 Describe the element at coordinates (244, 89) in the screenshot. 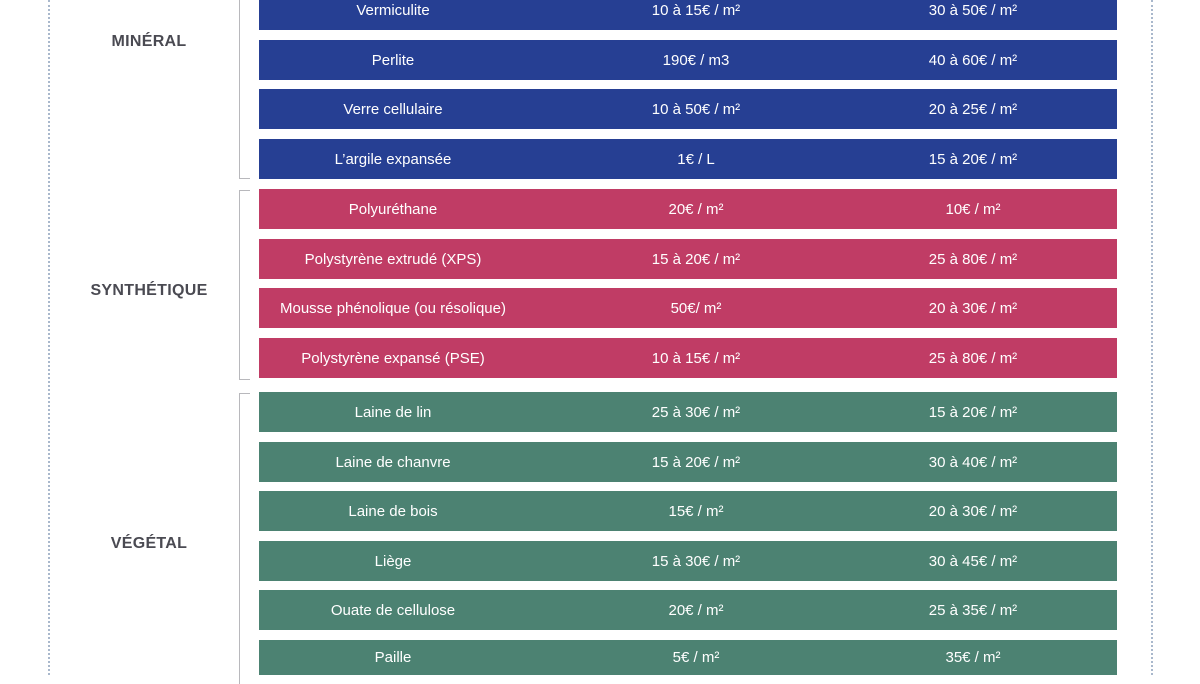

I see `group-bracket-mineral` at that location.